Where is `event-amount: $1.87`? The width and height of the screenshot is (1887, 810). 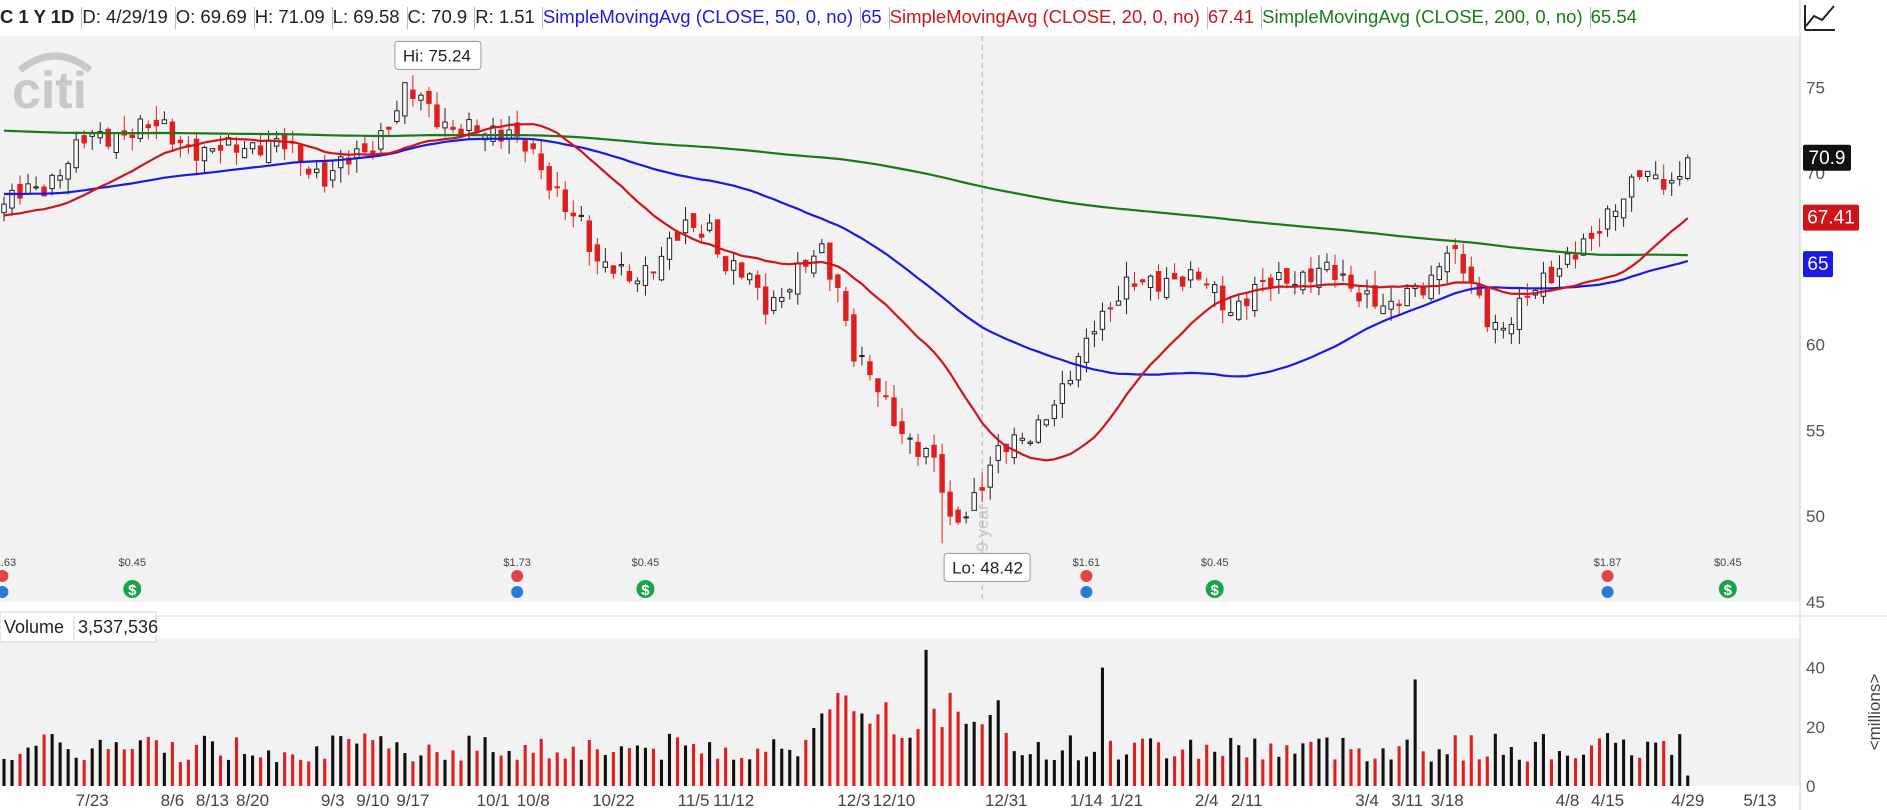
event-amount: $1.87 is located at coordinates (1608, 563).